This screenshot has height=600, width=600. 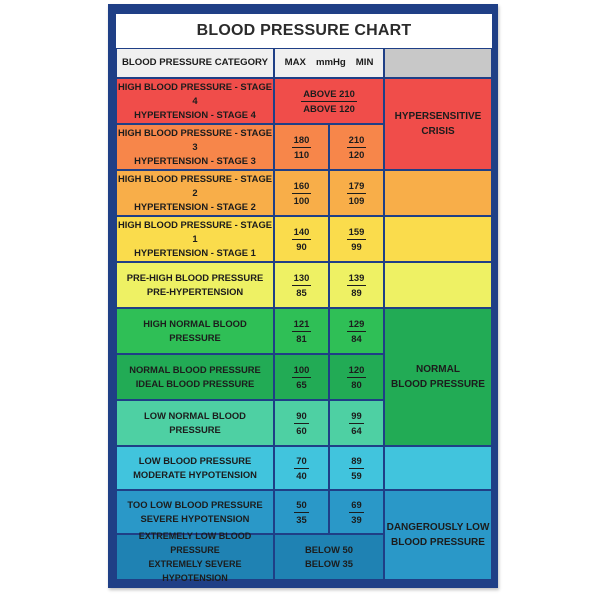 What do you see at coordinates (438, 193) in the screenshot?
I see `note-stage2-fill` at bounding box center [438, 193].